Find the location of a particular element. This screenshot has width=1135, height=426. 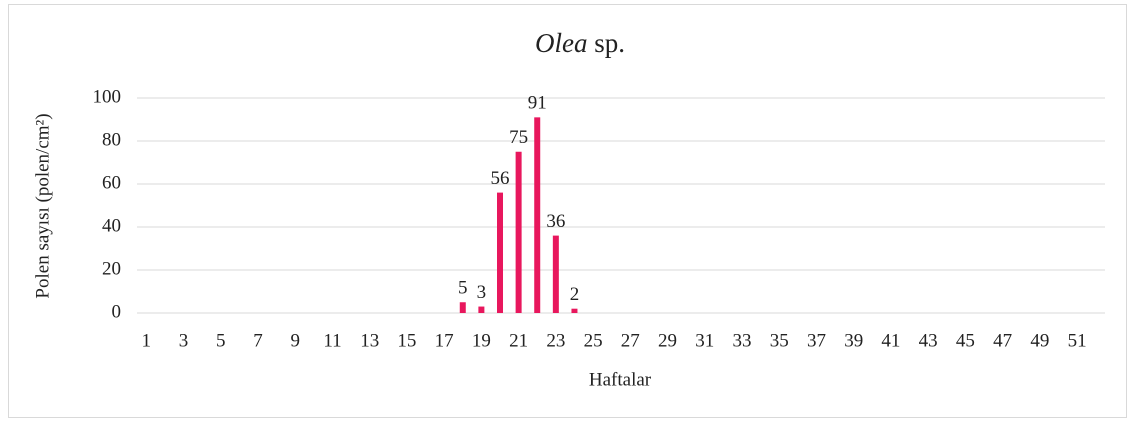

data-label: 36 is located at coordinates (555, 221).